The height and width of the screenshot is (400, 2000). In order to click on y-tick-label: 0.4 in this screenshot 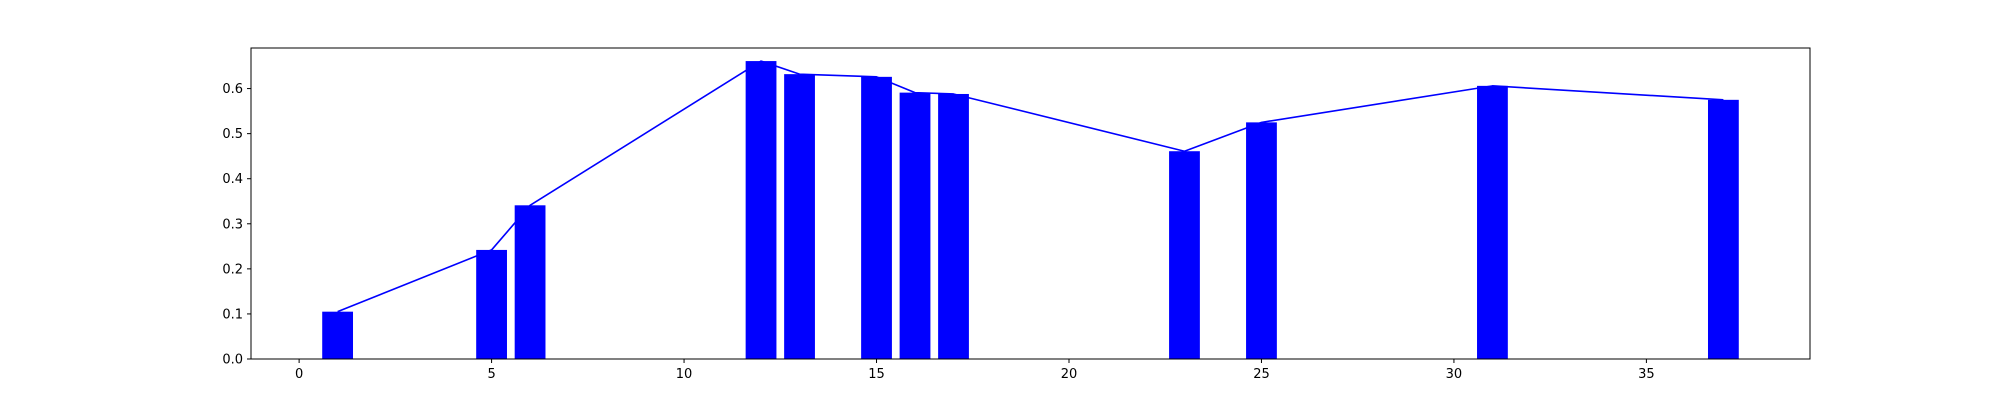, I will do `click(232, 179)`.